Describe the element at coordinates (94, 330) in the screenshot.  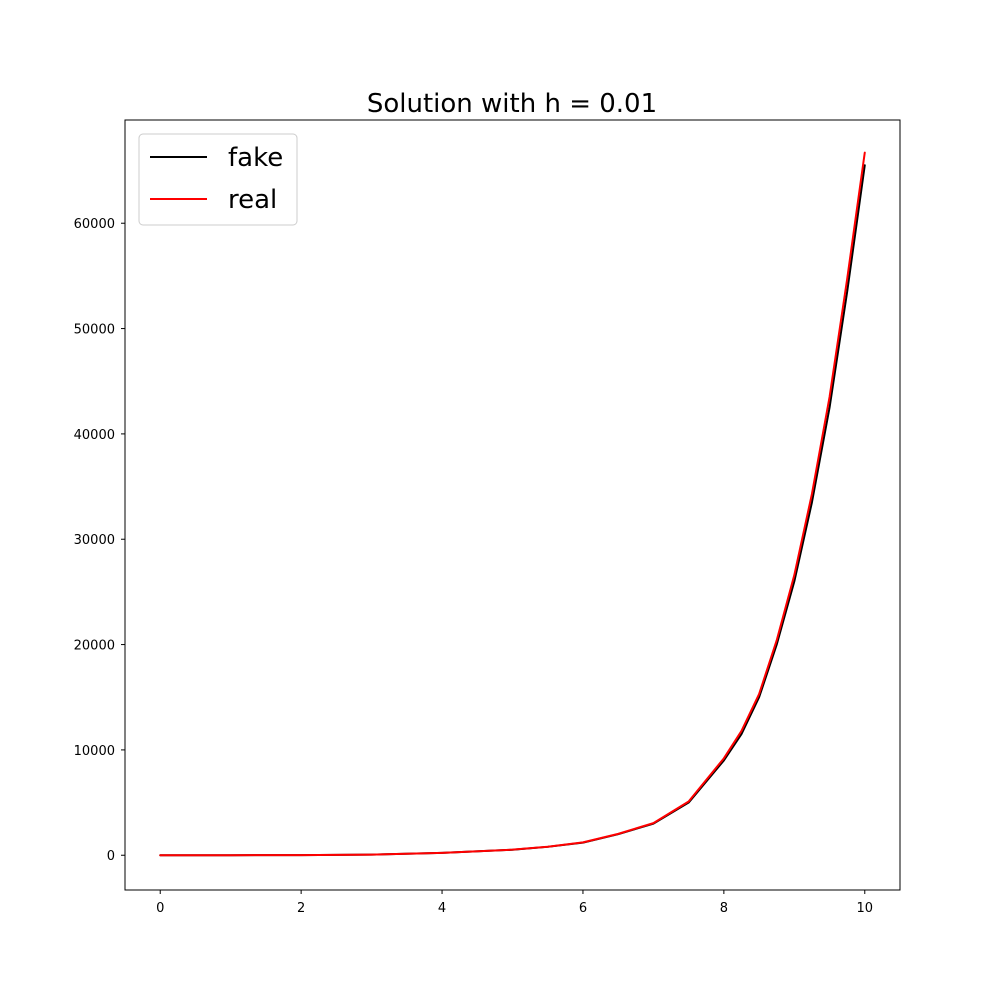
I see `y-tick-label: 50000` at that location.